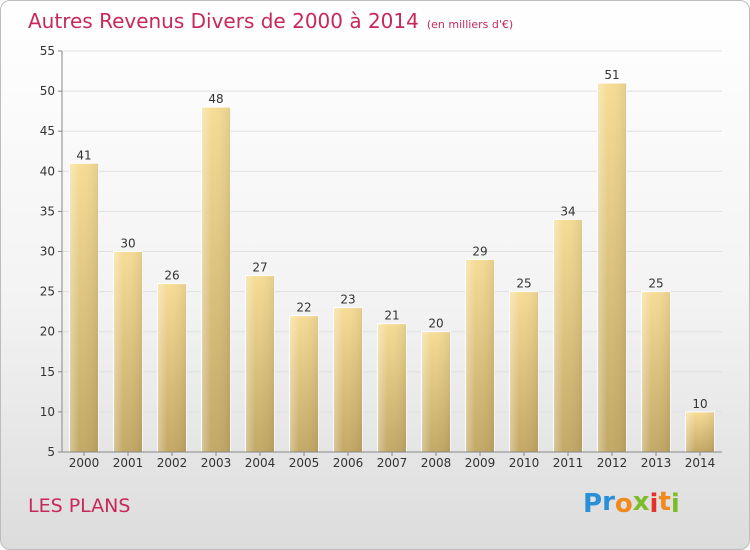  Describe the element at coordinates (79, 506) in the screenshot. I see `town-name: LES PLANS` at that location.